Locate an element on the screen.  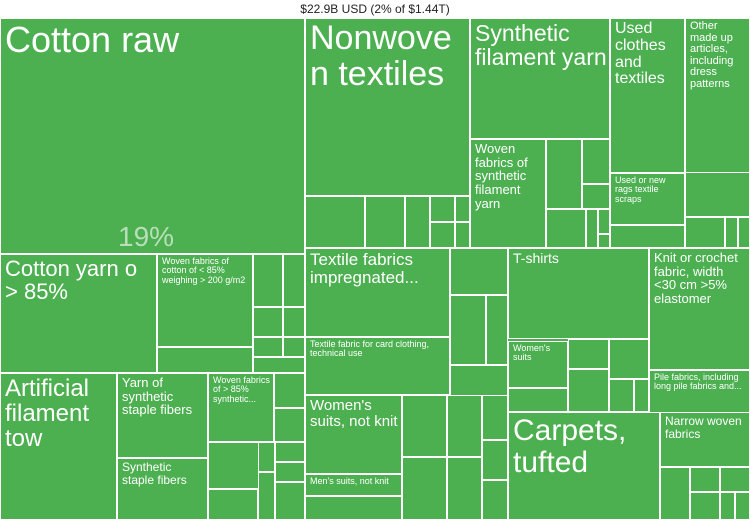
treemap-cell-label: Used or new rags textile scraps is located at coordinates (640, 189).